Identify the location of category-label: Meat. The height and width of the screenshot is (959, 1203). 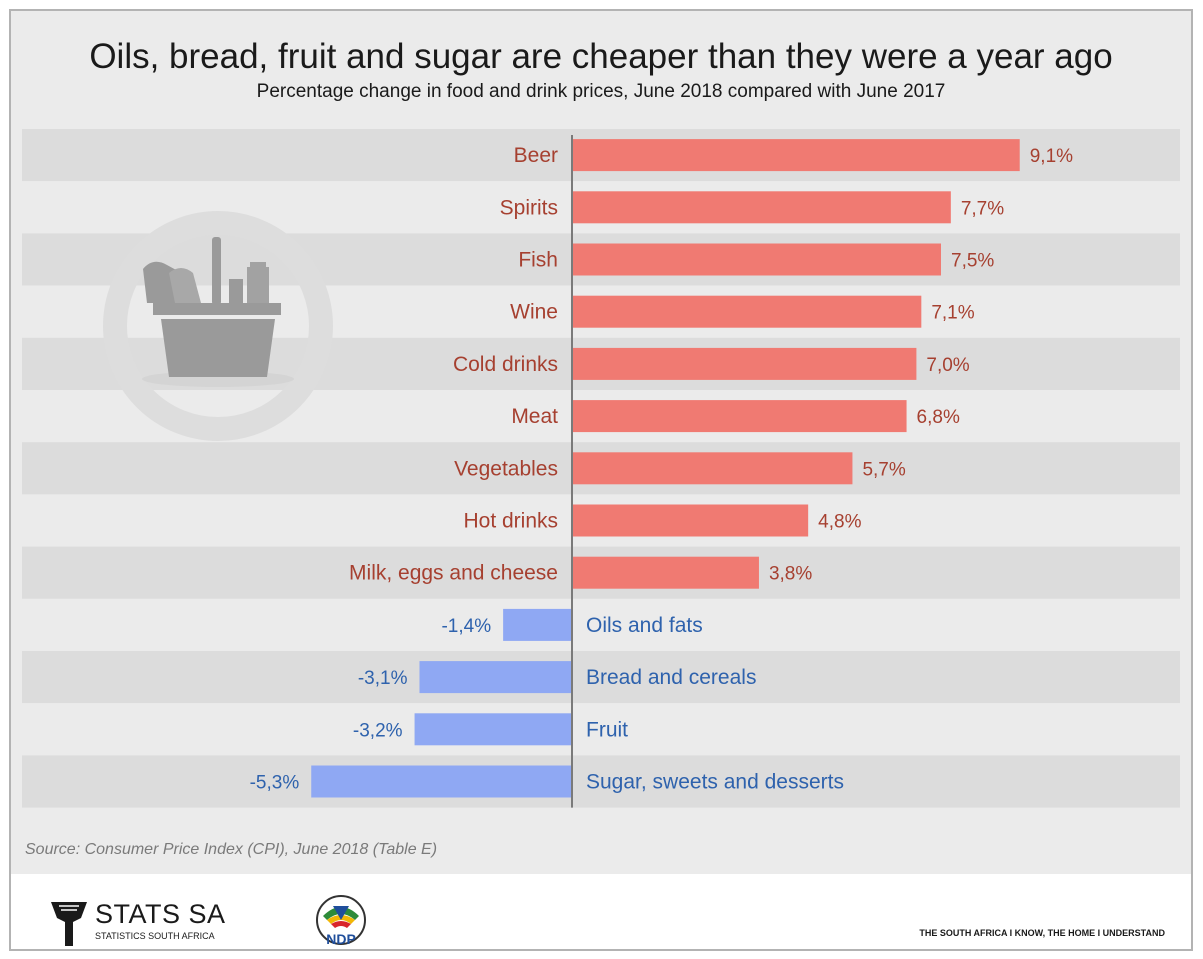
(534, 416).